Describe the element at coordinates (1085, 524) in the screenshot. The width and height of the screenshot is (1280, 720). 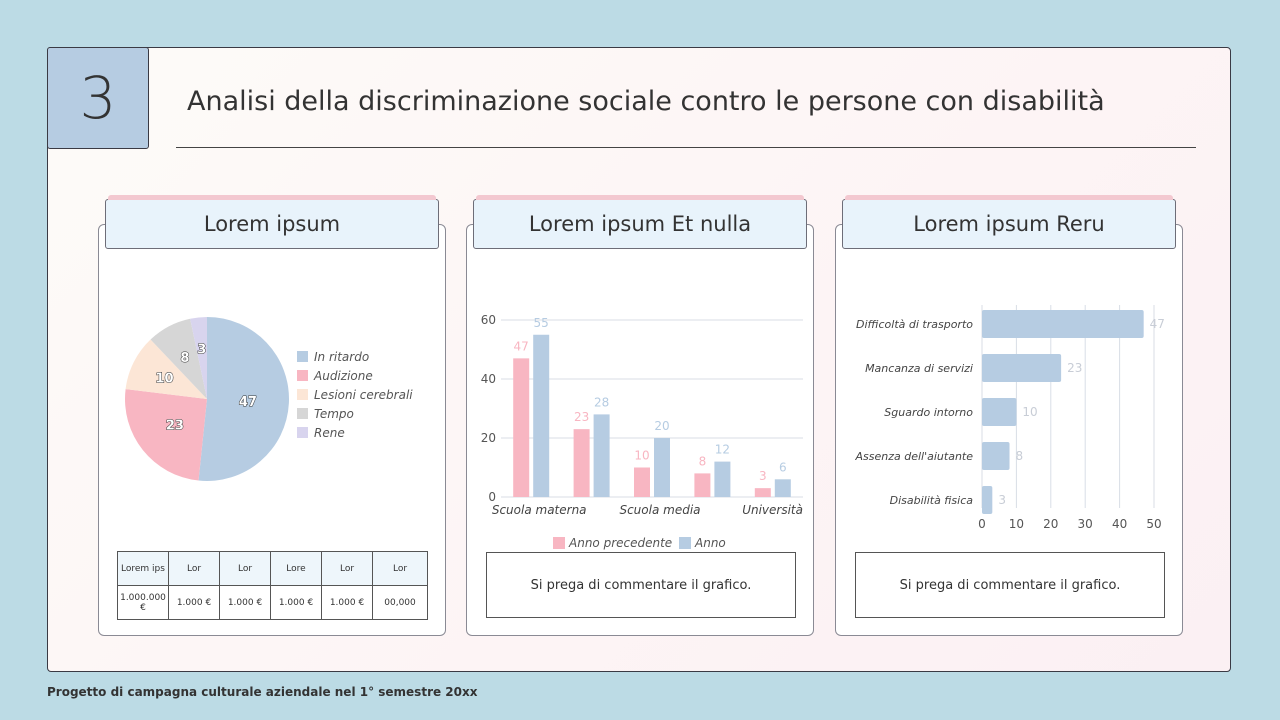
I see `x-tick-label: 30` at that location.